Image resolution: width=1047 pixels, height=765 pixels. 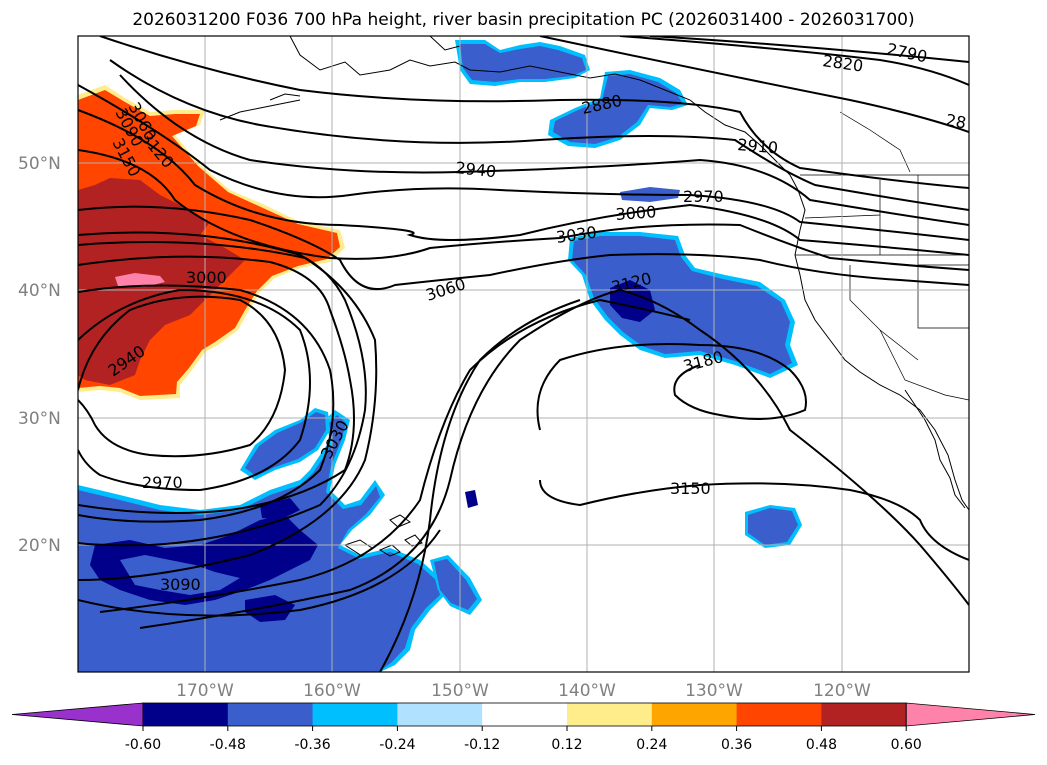 What do you see at coordinates (587, 691) in the screenshot?
I see `lon-label: 140°W` at bounding box center [587, 691].